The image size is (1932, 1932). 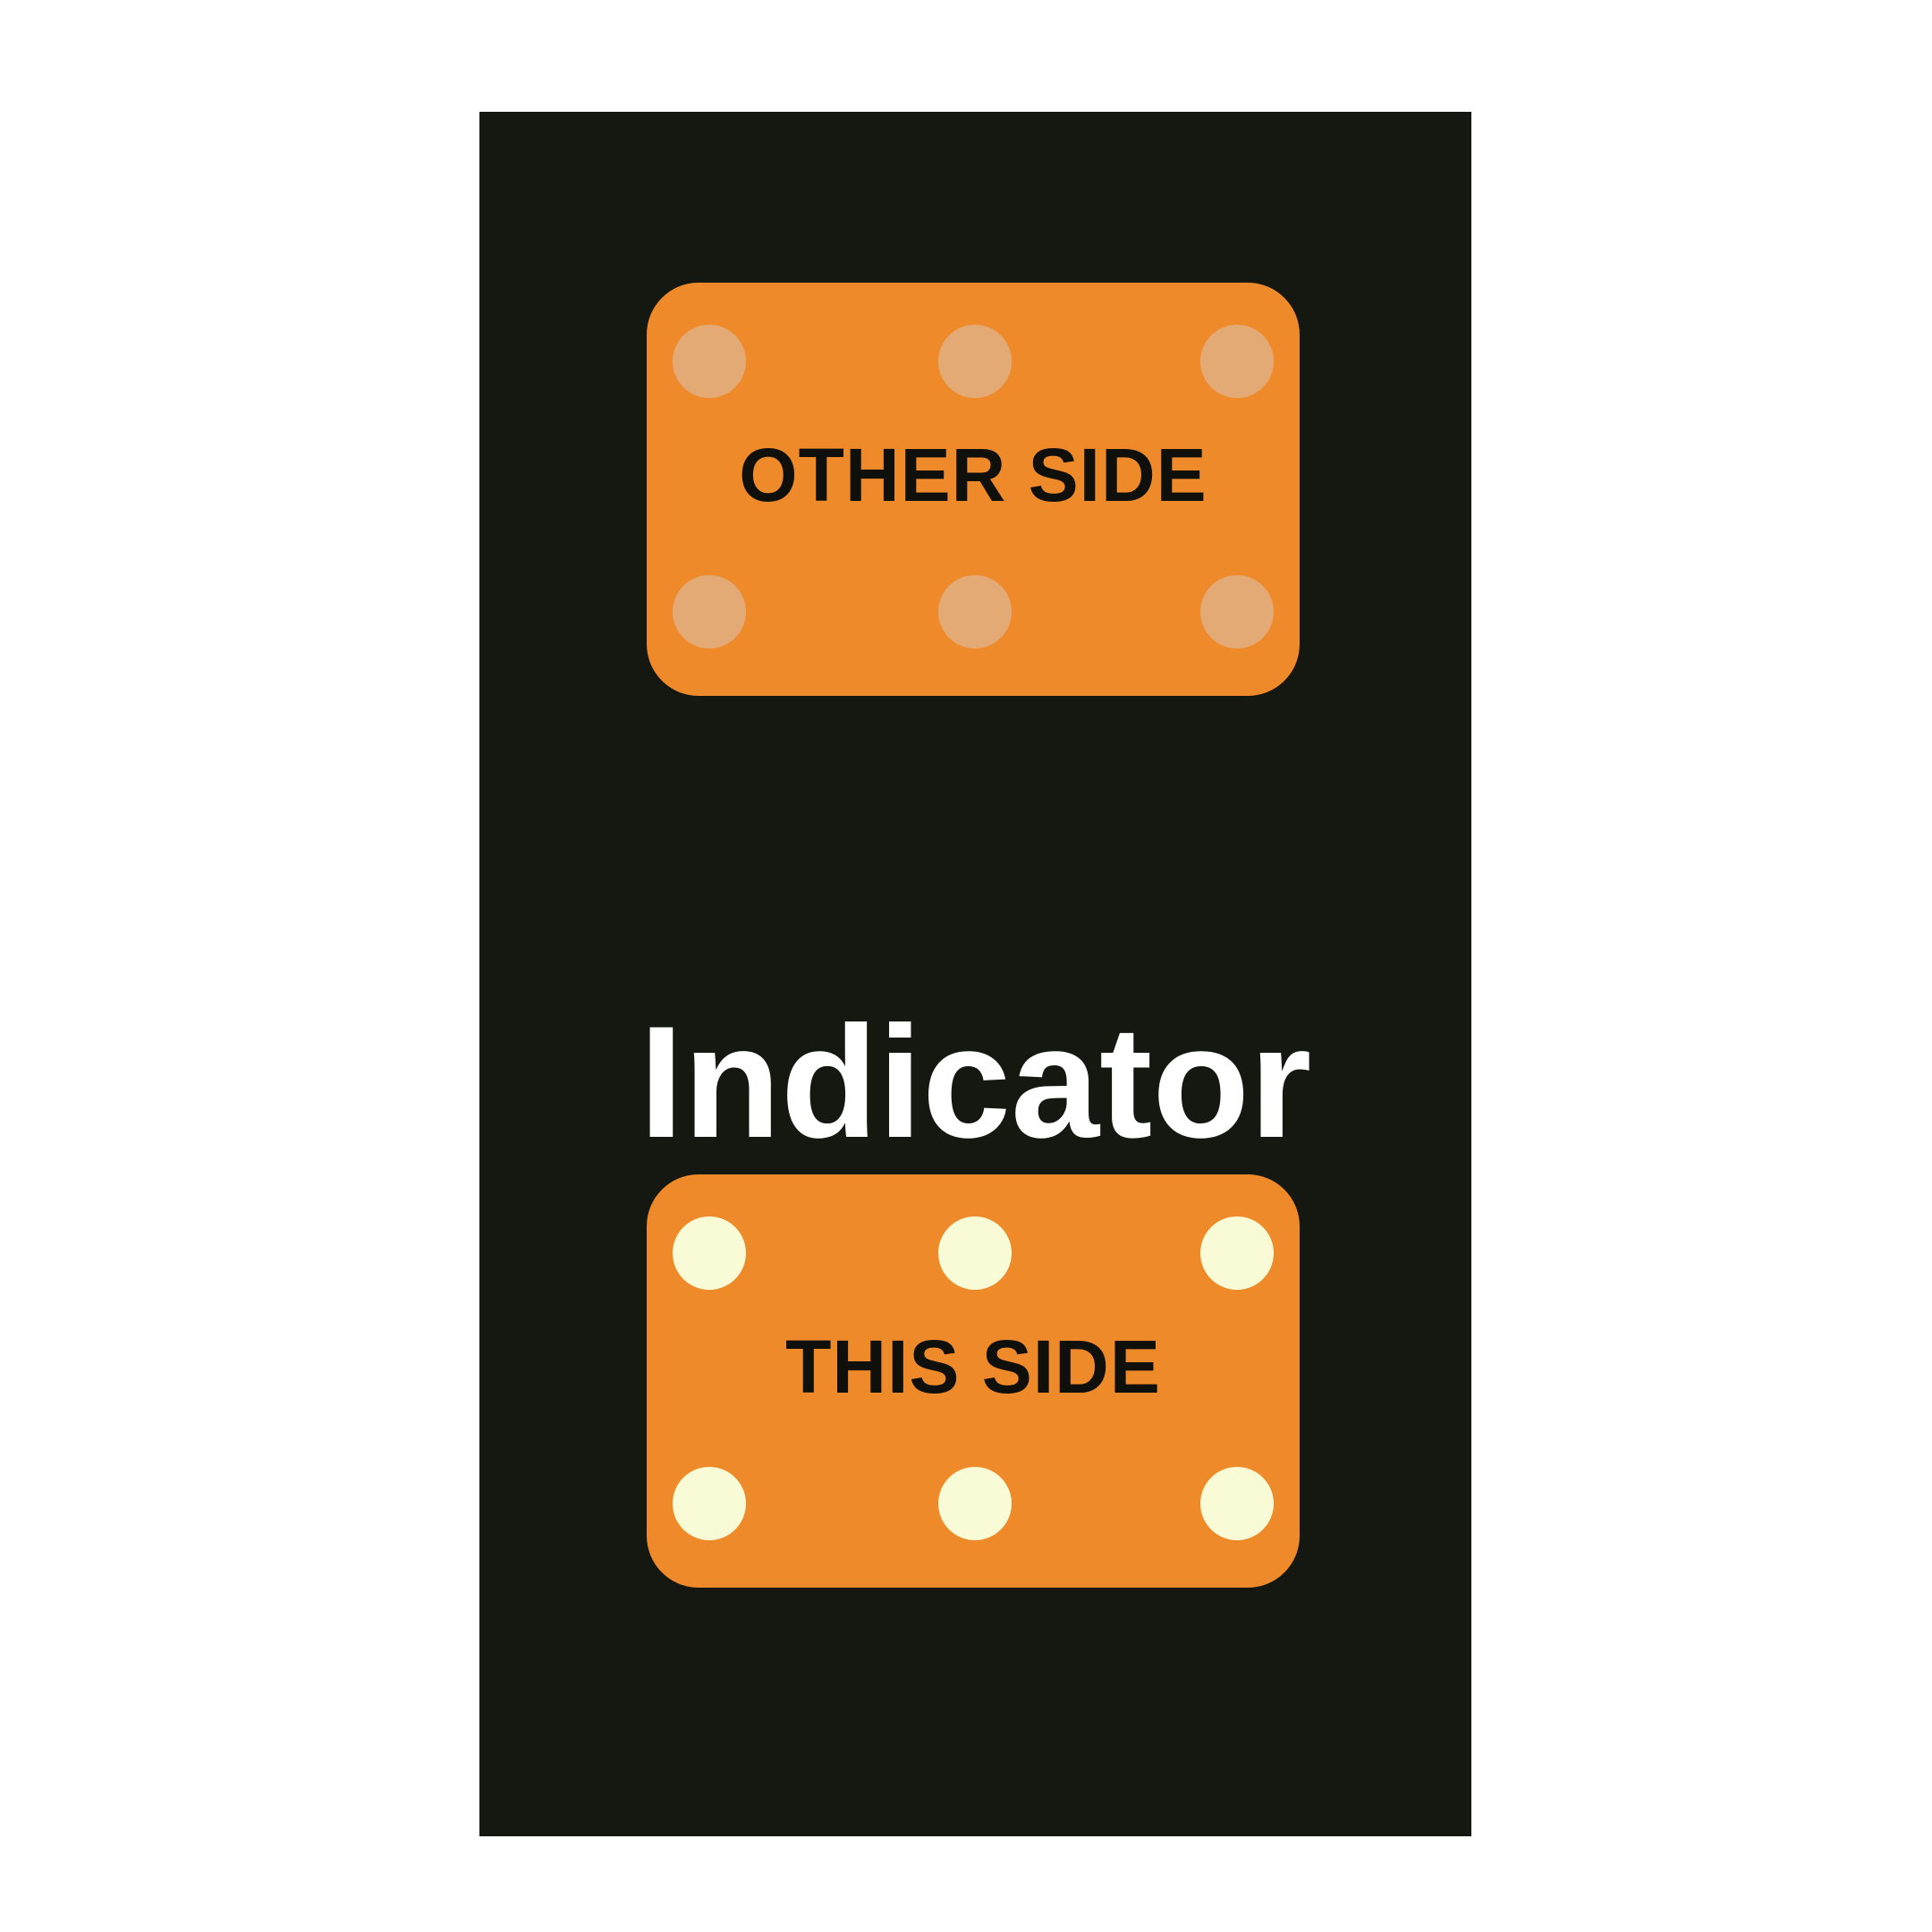 What do you see at coordinates (973, 1366) in the screenshot?
I see `this-side-label: THIS SIDE` at bounding box center [973, 1366].